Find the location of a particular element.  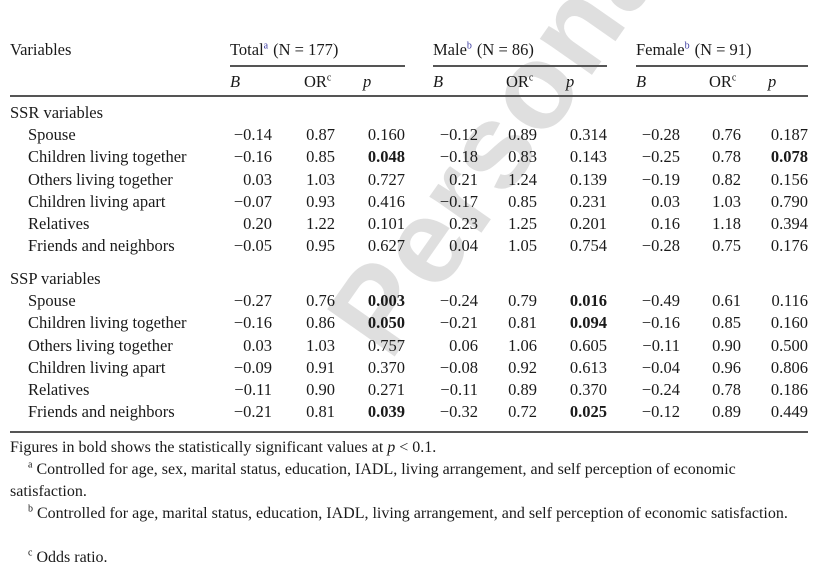

header-variables: Variables is located at coordinates (41, 49).